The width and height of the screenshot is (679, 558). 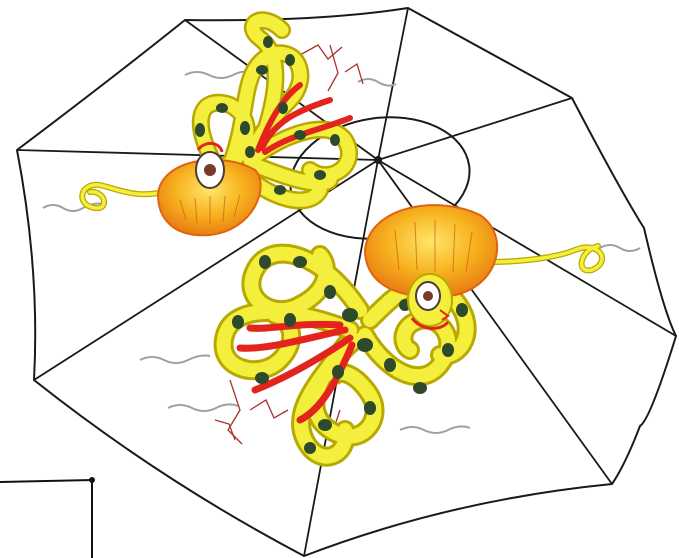 I want to click on creature-upper-spots, so click(x=267, y=115).